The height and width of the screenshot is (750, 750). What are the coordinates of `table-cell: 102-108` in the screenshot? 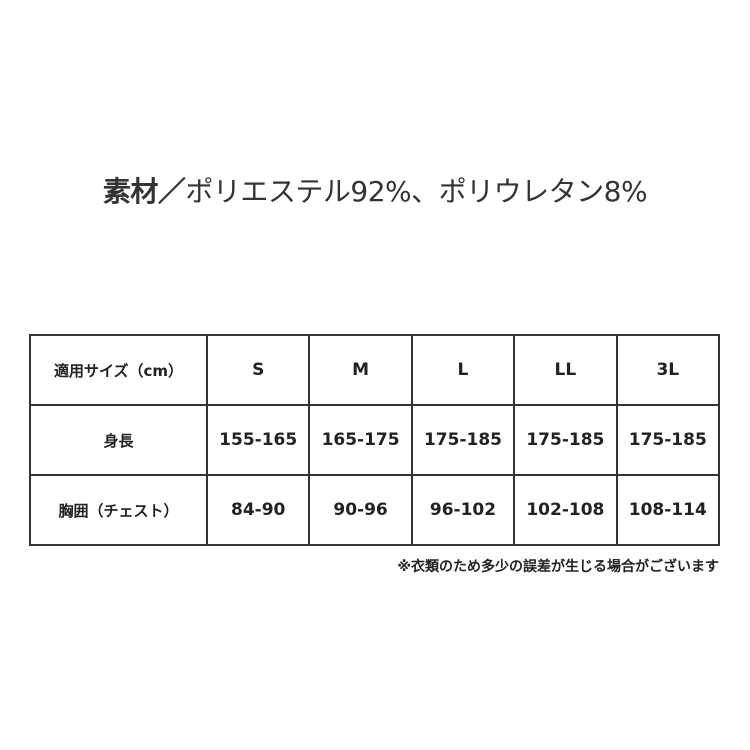 It's located at (565, 510).